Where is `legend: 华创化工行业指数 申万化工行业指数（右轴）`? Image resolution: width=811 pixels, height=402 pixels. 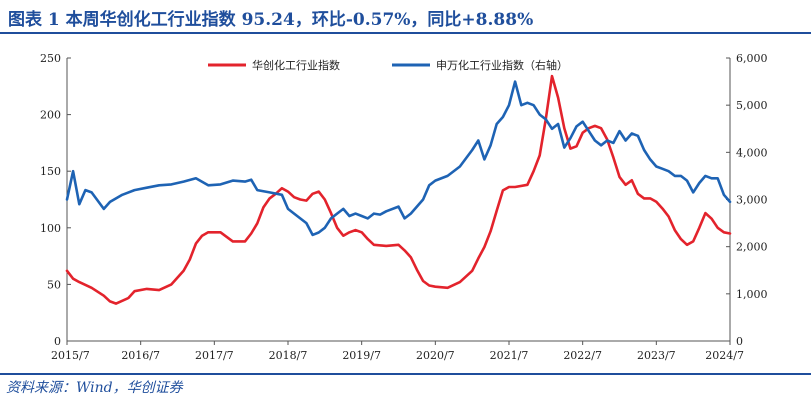
legend: 华创化工行业指数 申万化工行业指数（右轴） is located at coordinates (388, 65).